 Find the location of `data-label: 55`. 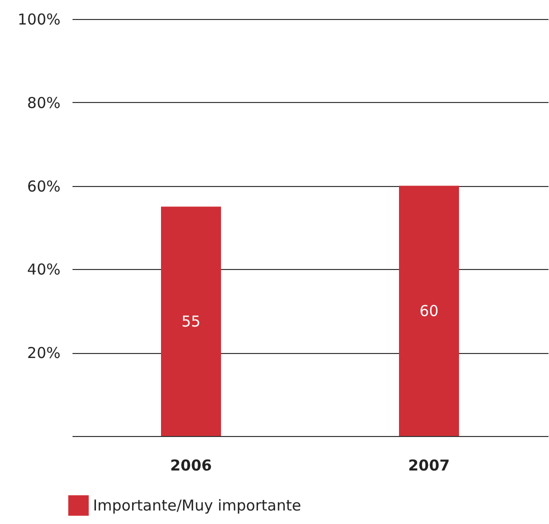

data-label: 55 is located at coordinates (191, 321).